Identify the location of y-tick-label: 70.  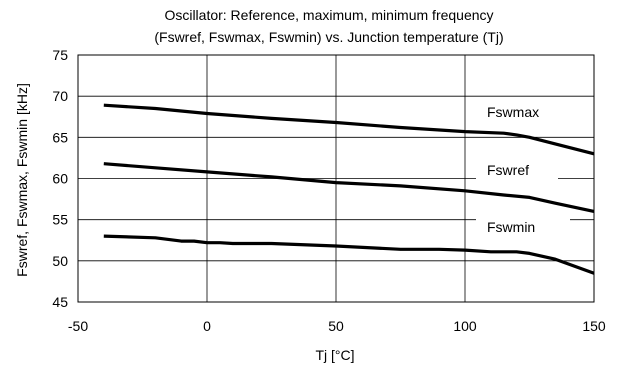
(60, 96).